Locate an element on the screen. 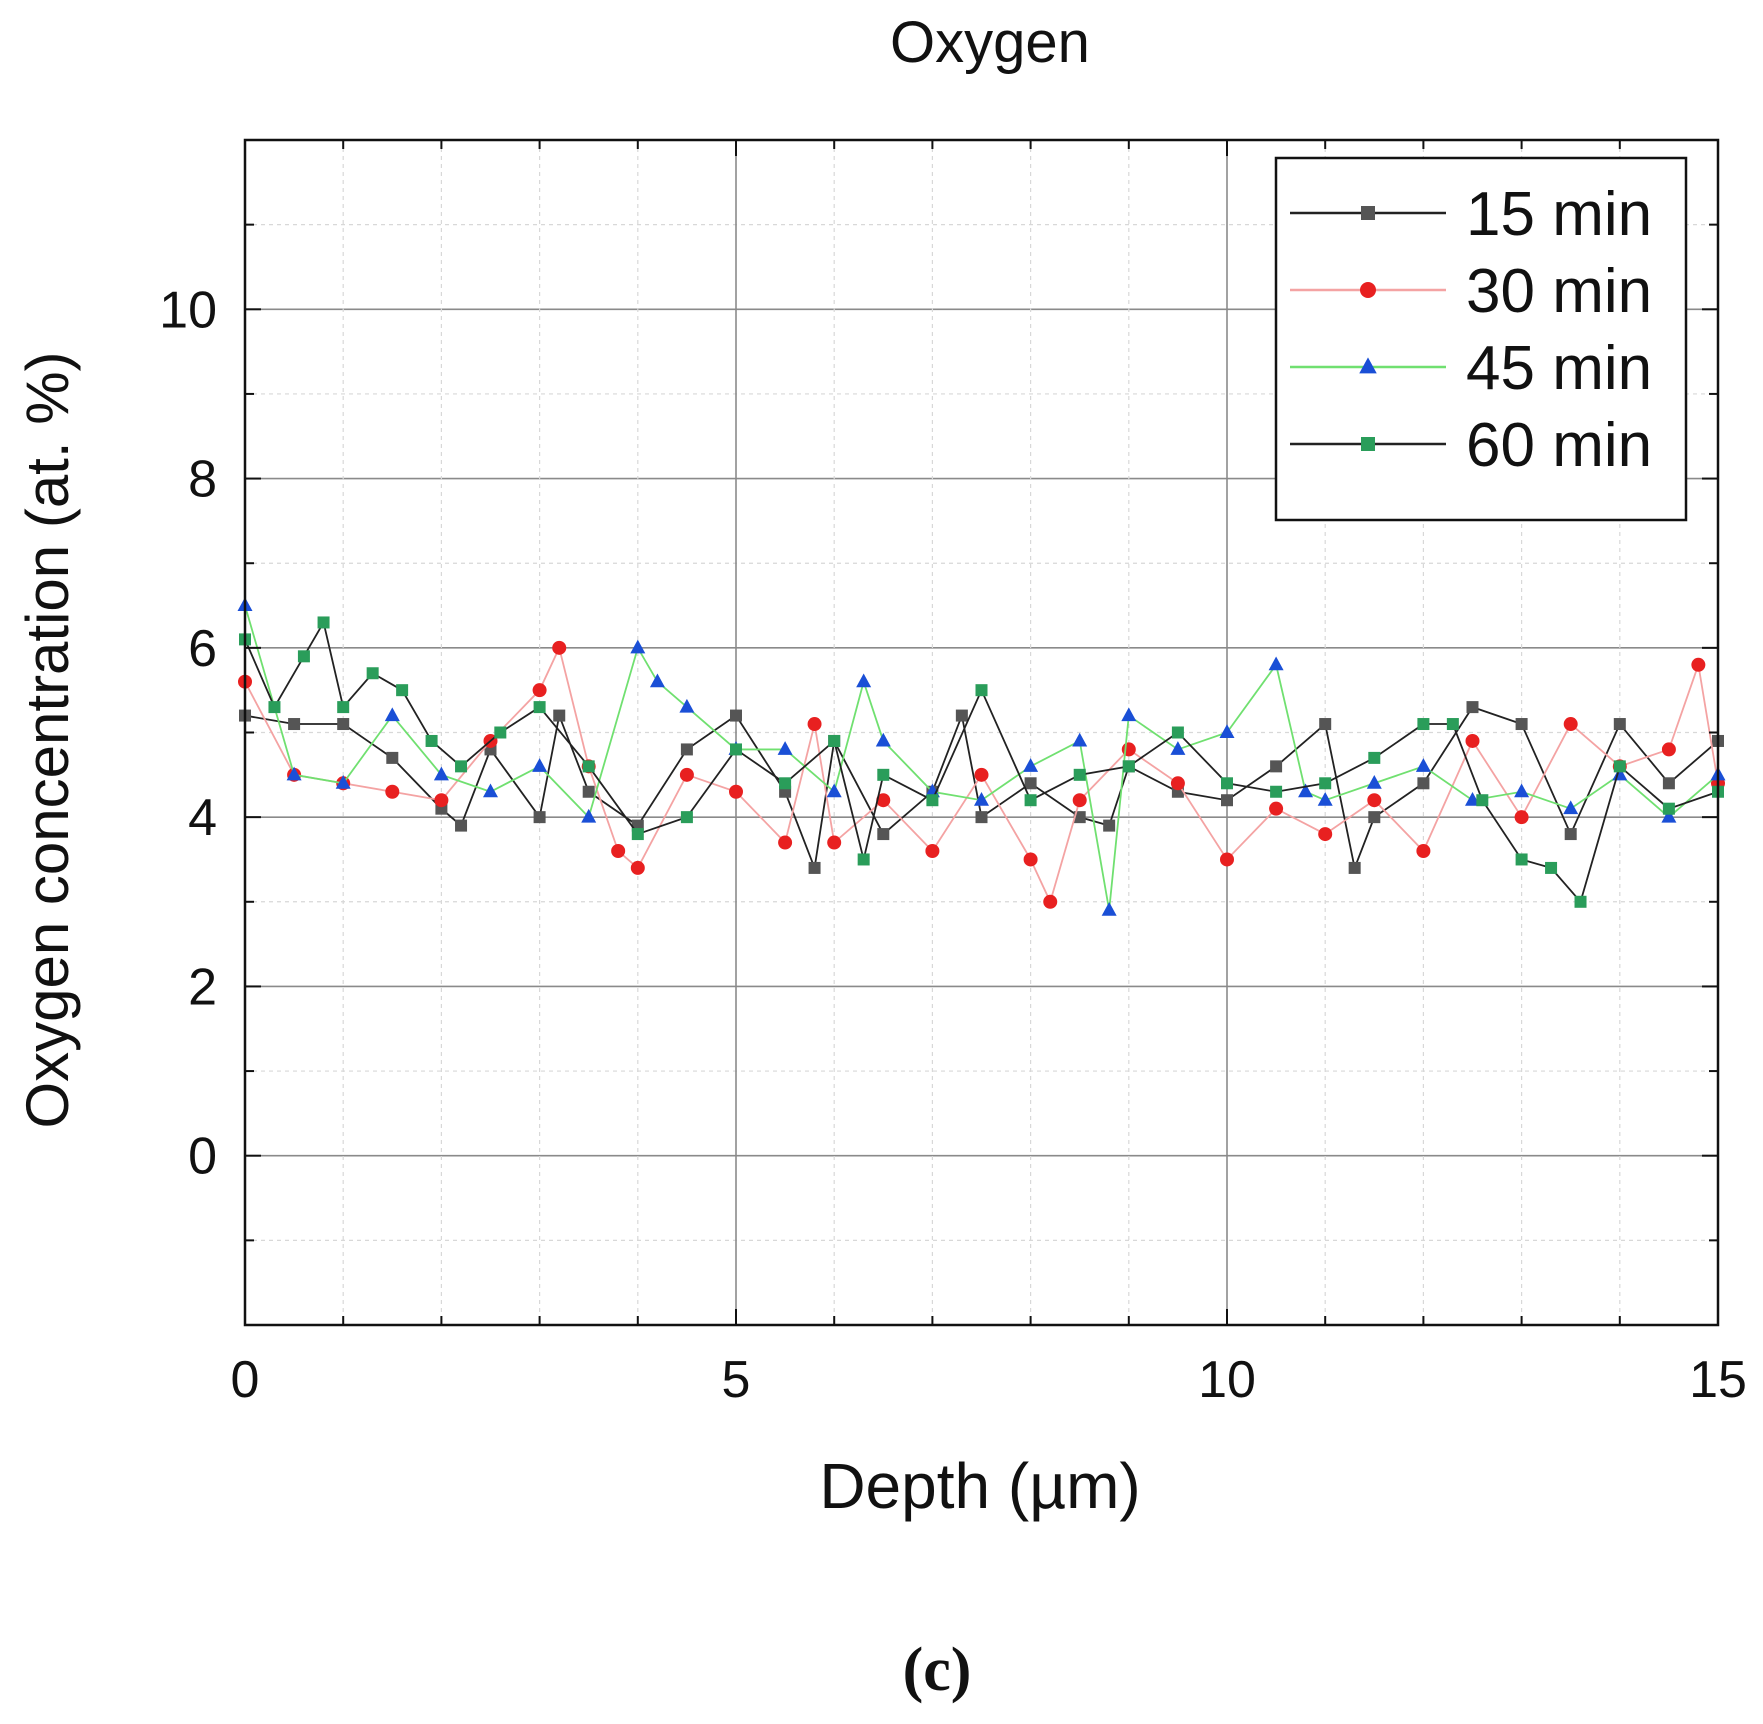  x-tick-label: 5 is located at coordinates (736, 1380).